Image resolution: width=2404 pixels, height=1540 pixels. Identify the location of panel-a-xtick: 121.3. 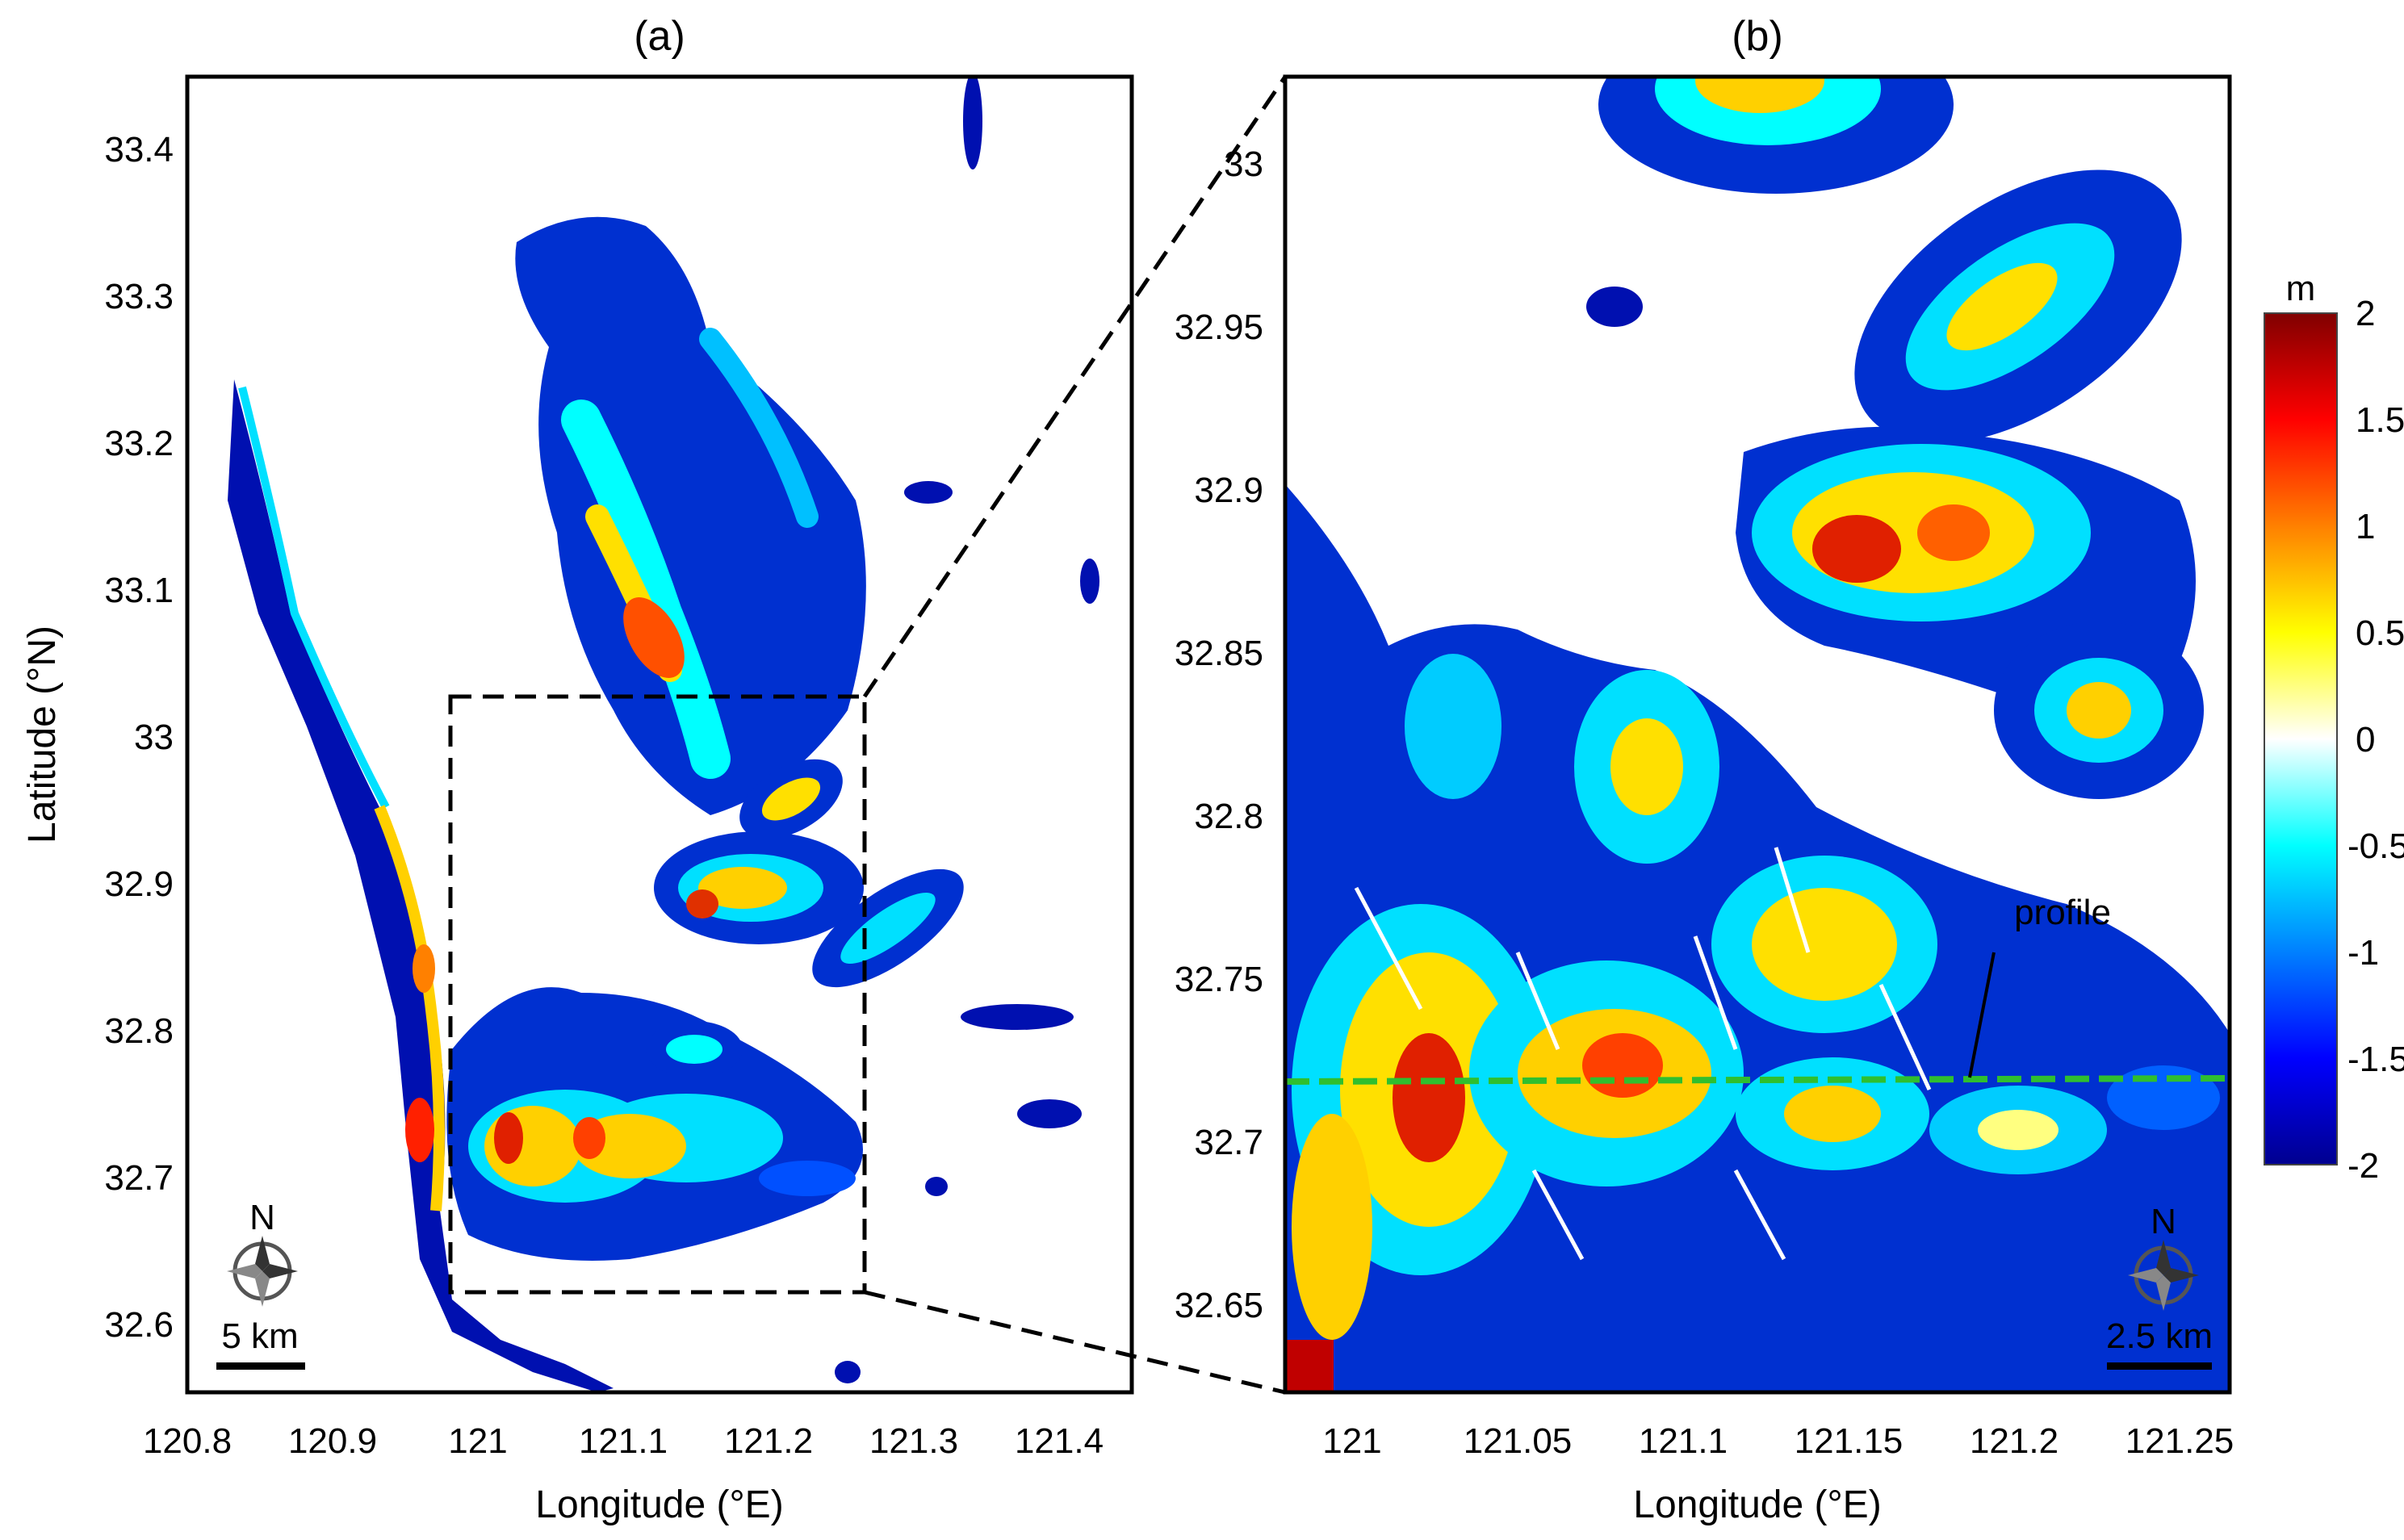
(914, 1441).